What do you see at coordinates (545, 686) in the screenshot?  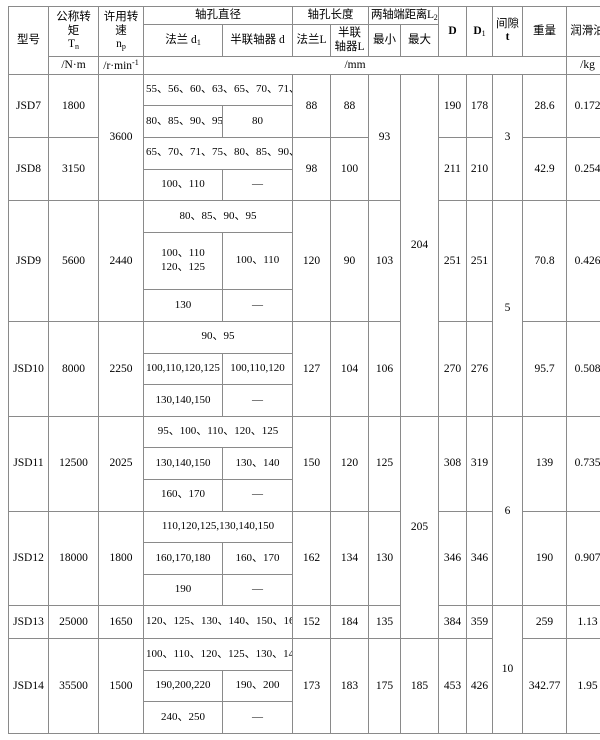 I see `cell-weight: 342.77` at bounding box center [545, 686].